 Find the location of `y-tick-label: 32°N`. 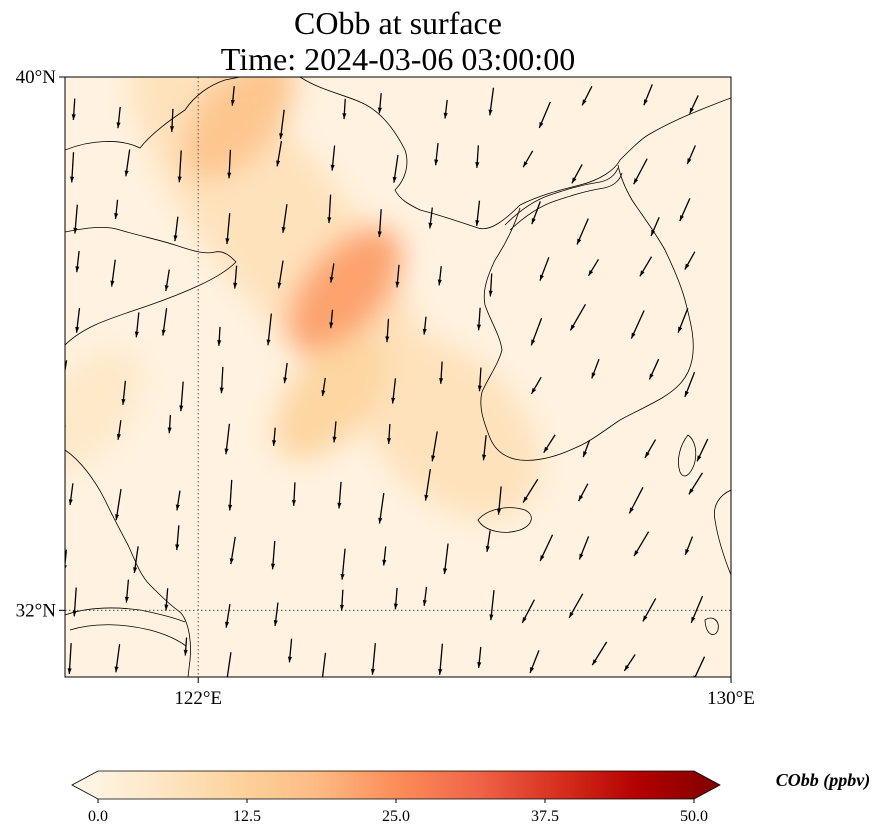

y-tick-label: 32°N is located at coordinates (36, 610).